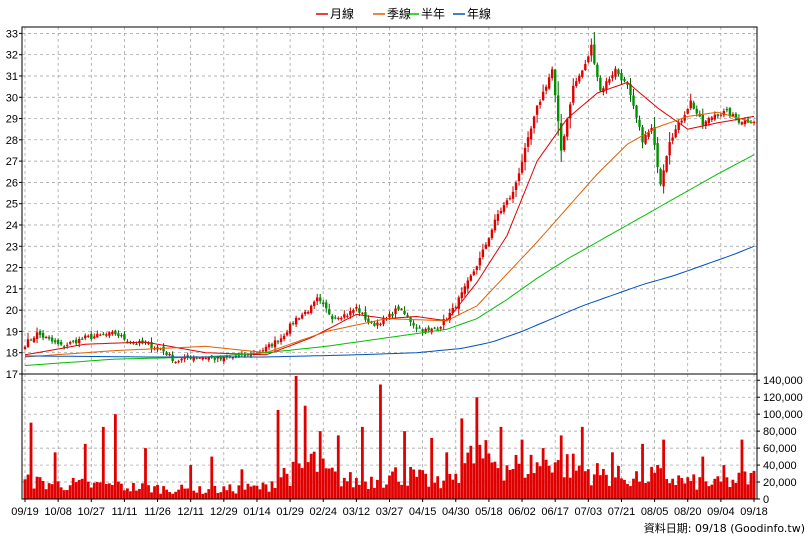 The image size is (808, 540). What do you see at coordinates (783, 398) in the screenshot?
I see `volume-tick-label: 120,000` at bounding box center [783, 398].